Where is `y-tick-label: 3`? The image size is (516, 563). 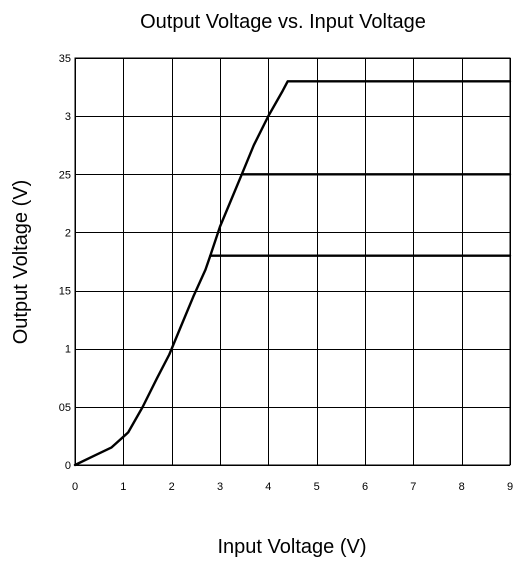 y-tick-label: 3 is located at coordinates (68, 117).